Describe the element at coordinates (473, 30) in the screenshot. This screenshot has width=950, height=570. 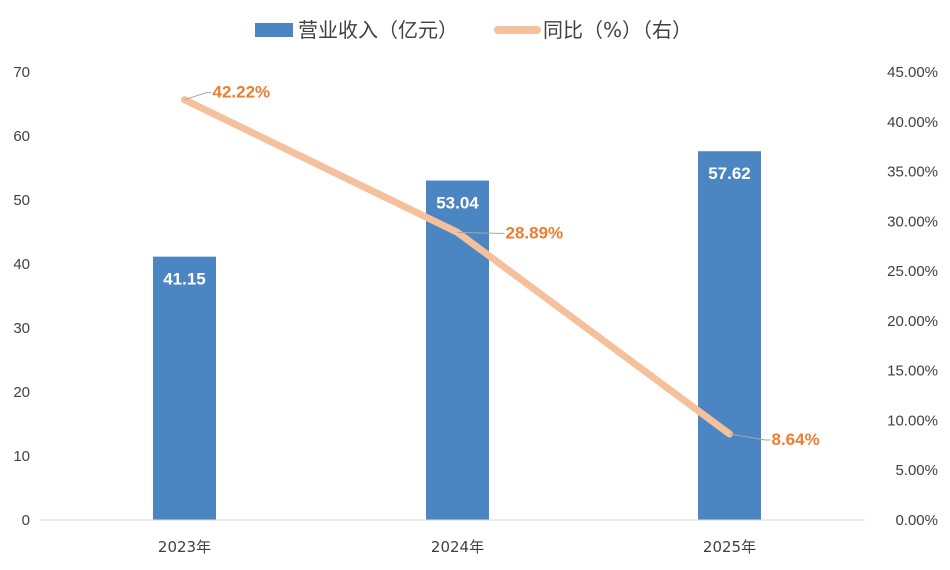
I see `legend: 营业收入（亿元） 同比（%）（右）` at that location.